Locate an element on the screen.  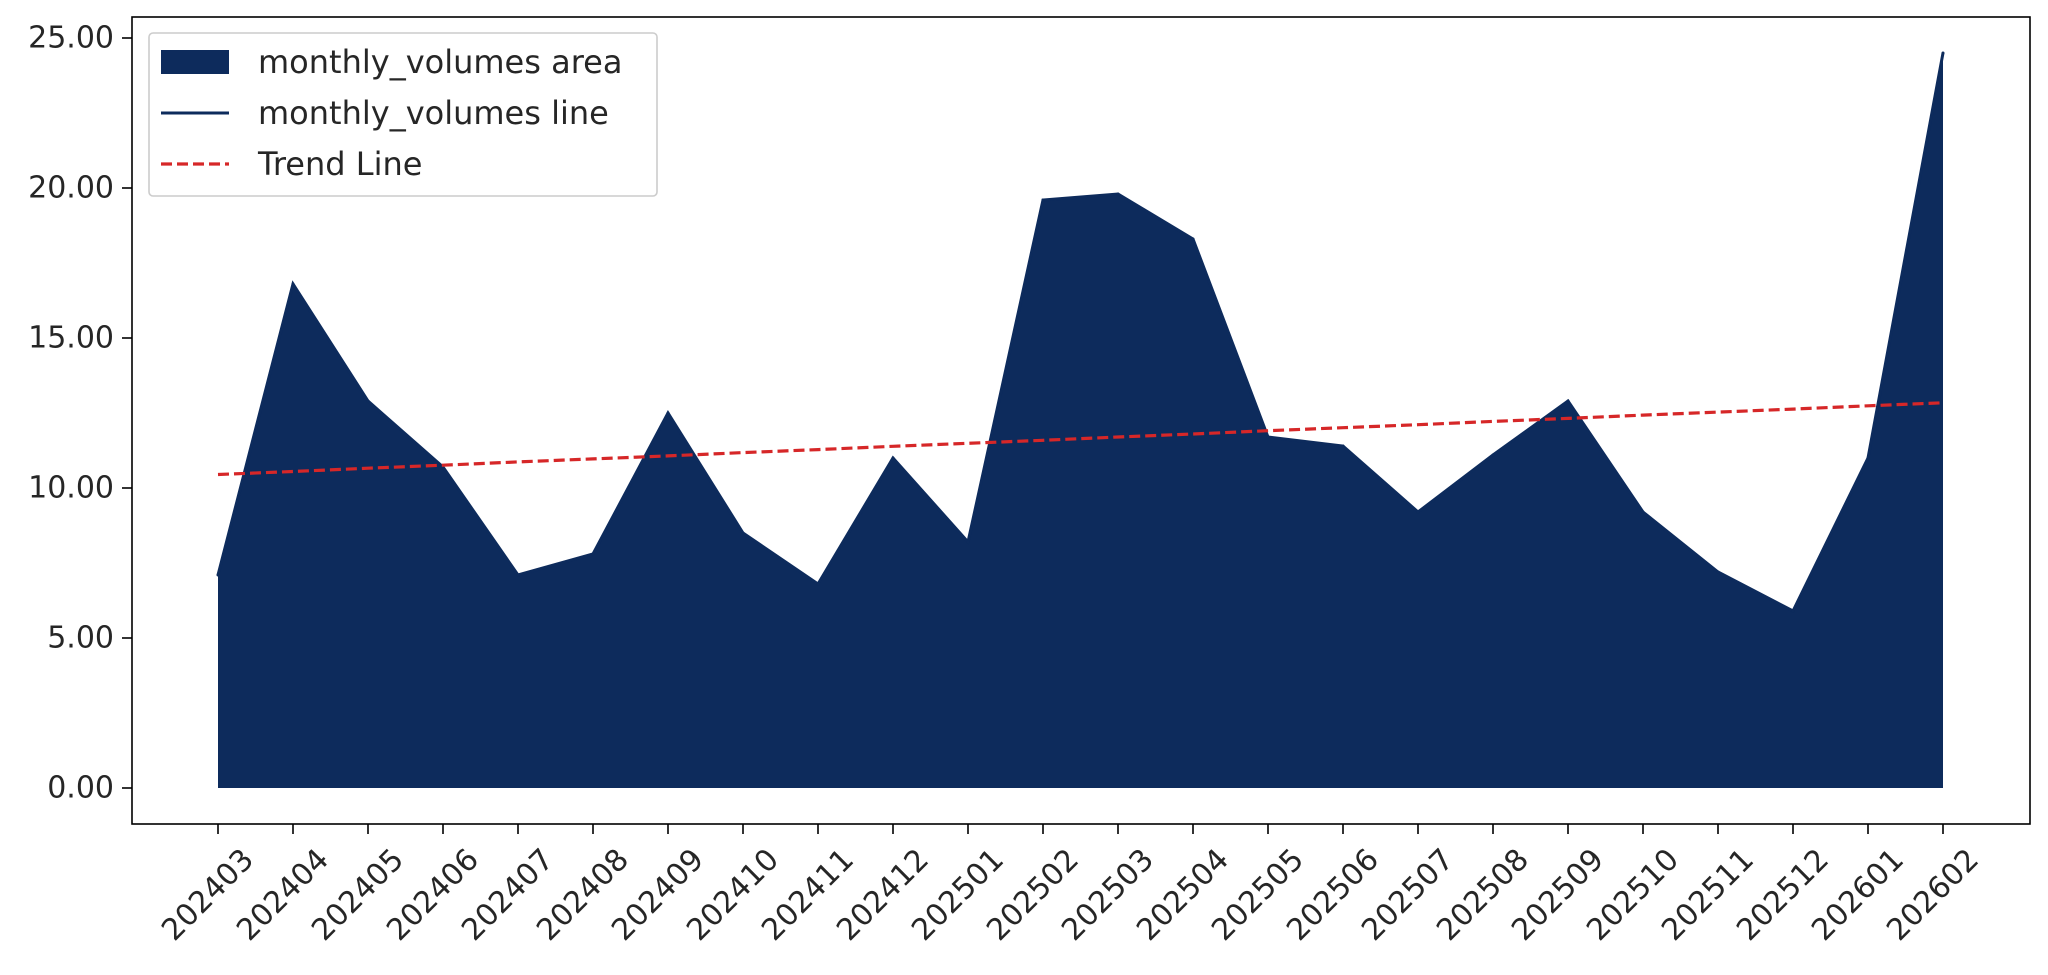
y-tick-label: 10.00 is located at coordinates (71, 488).